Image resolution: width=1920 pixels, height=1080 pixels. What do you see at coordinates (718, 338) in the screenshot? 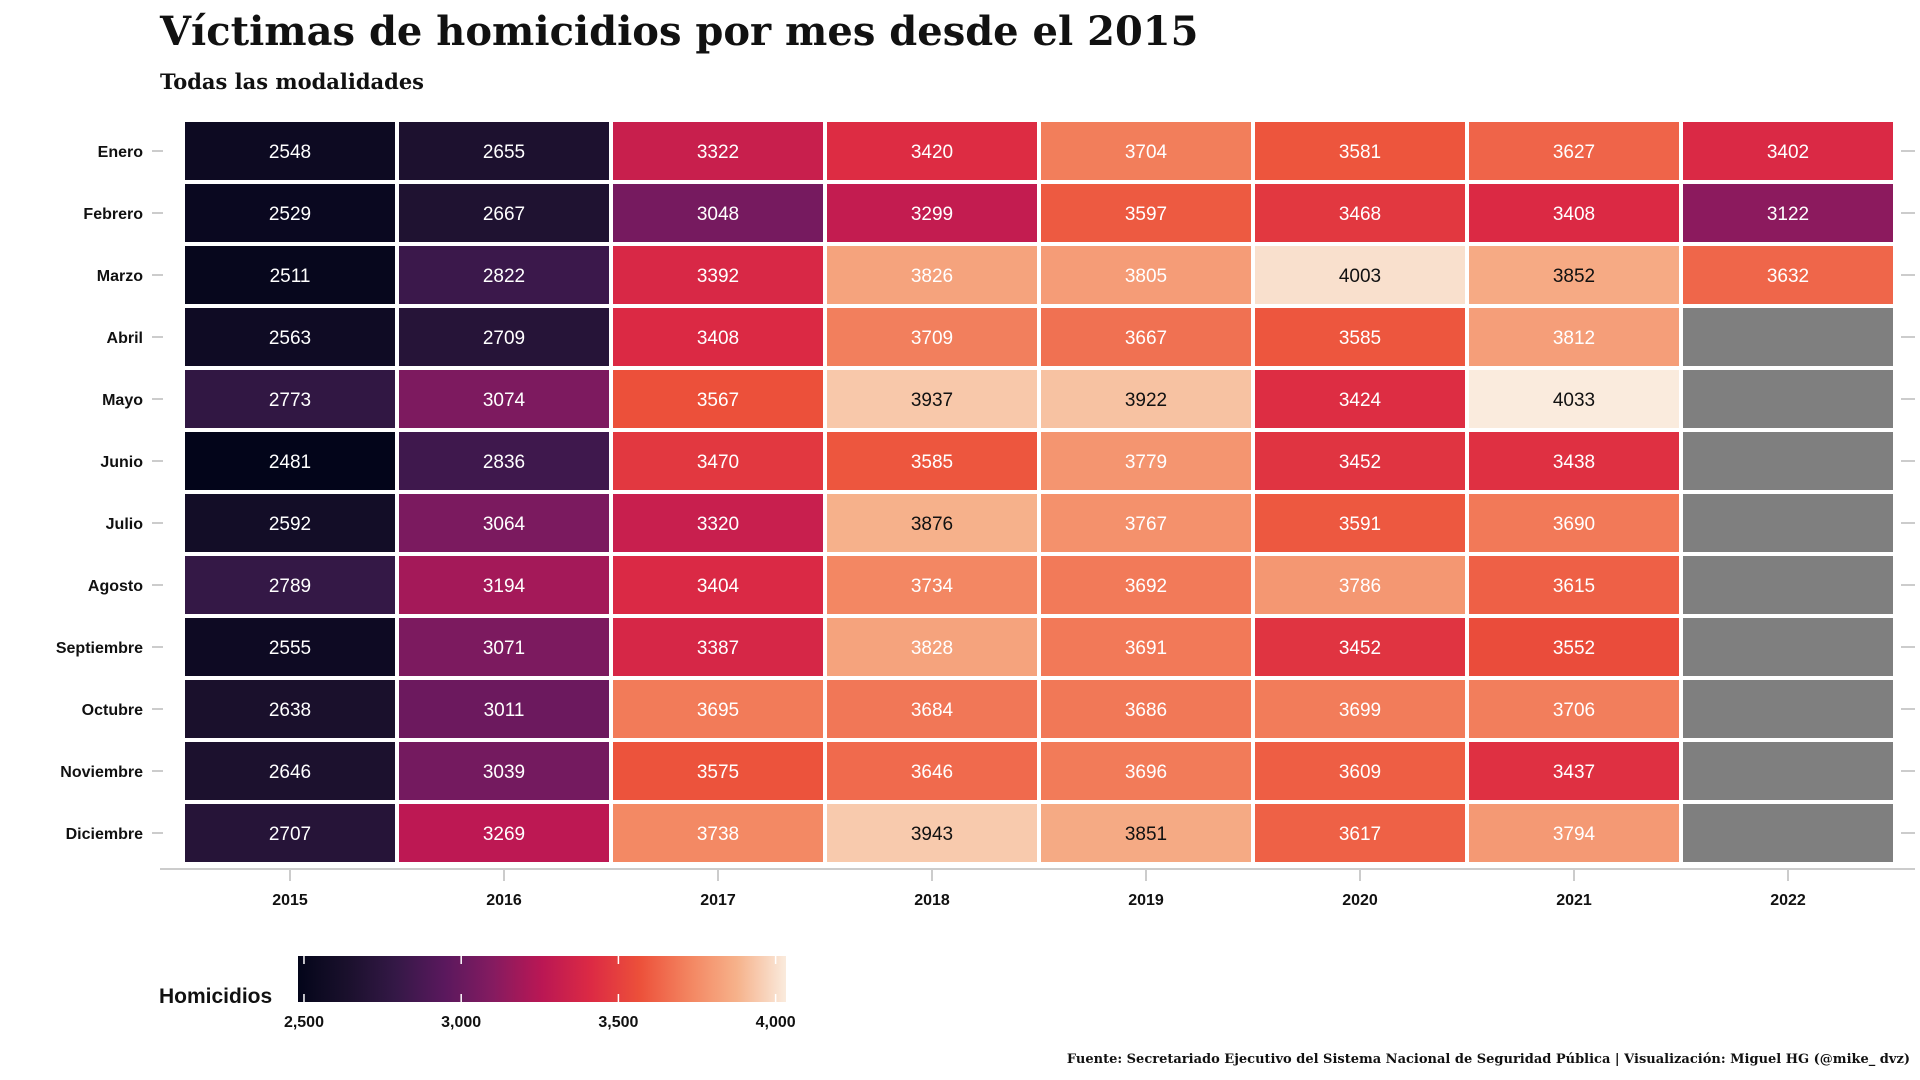
I see `cell-value-label: 3408` at bounding box center [718, 338].